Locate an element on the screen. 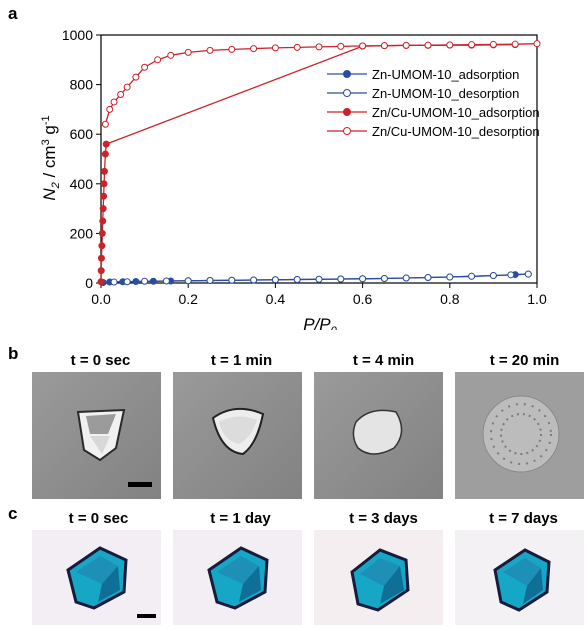  panel-b-title-0: t = 0 sec is located at coordinates (100, 360).